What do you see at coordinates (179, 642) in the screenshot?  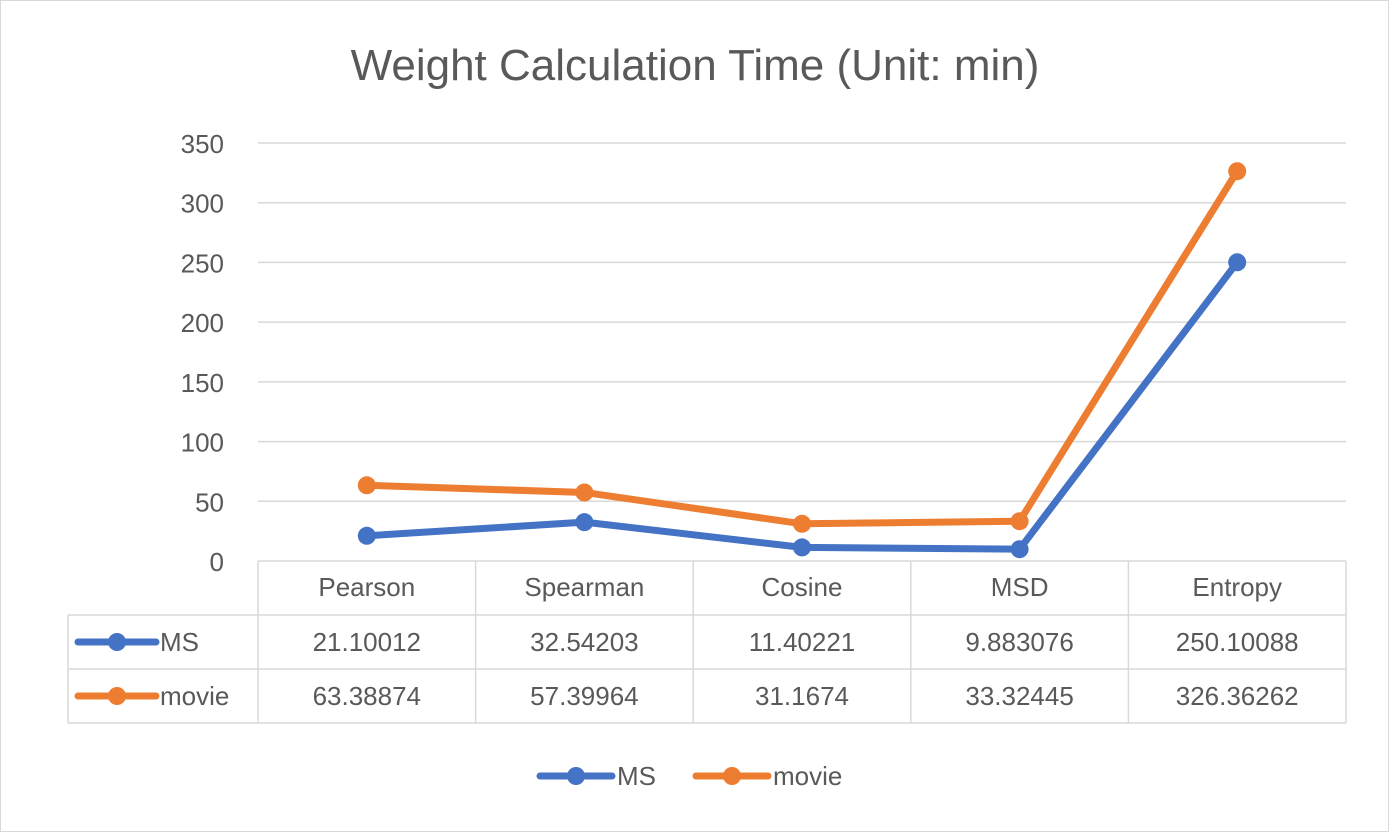 I see `table-series-name: MS` at bounding box center [179, 642].